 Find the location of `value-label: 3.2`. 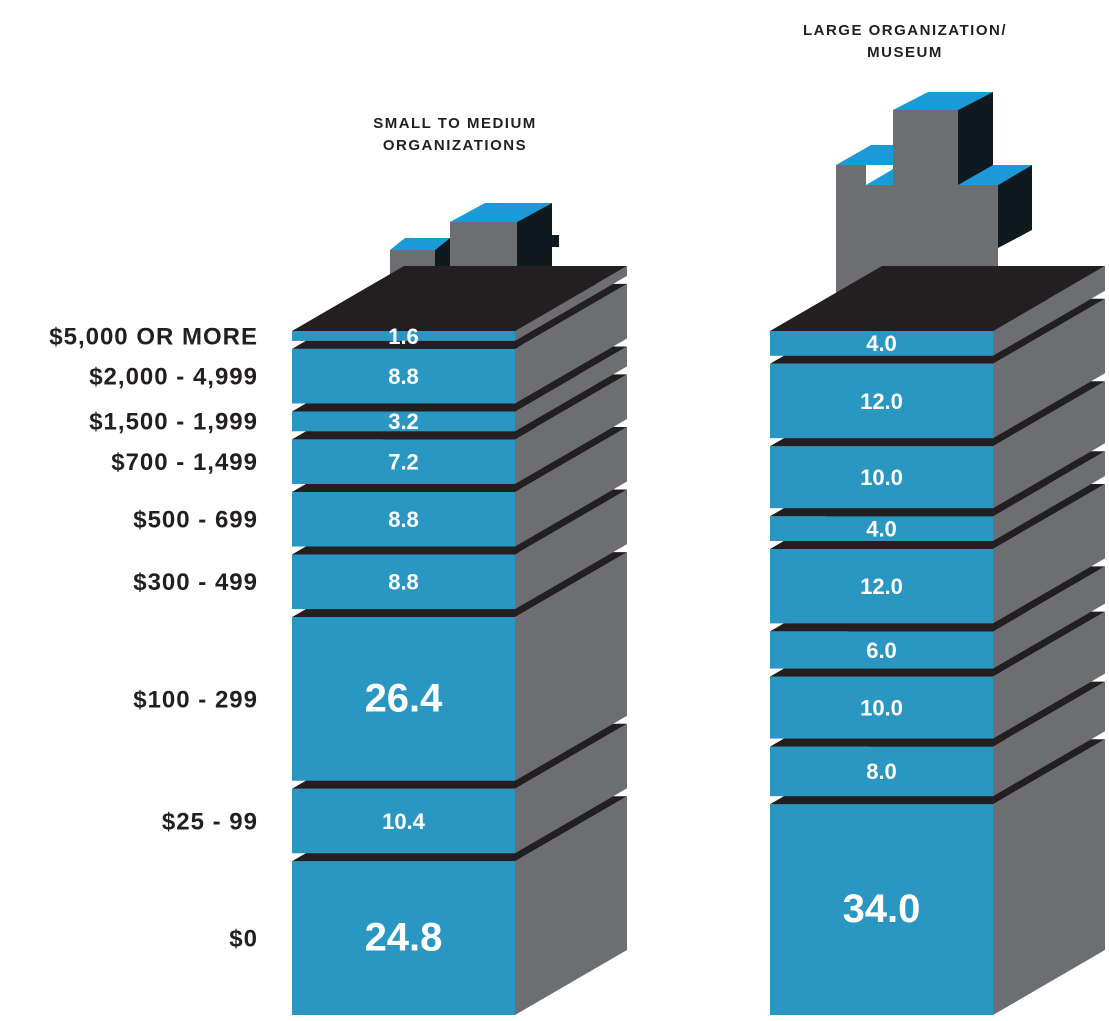

value-label: 3.2 is located at coordinates (403, 421).